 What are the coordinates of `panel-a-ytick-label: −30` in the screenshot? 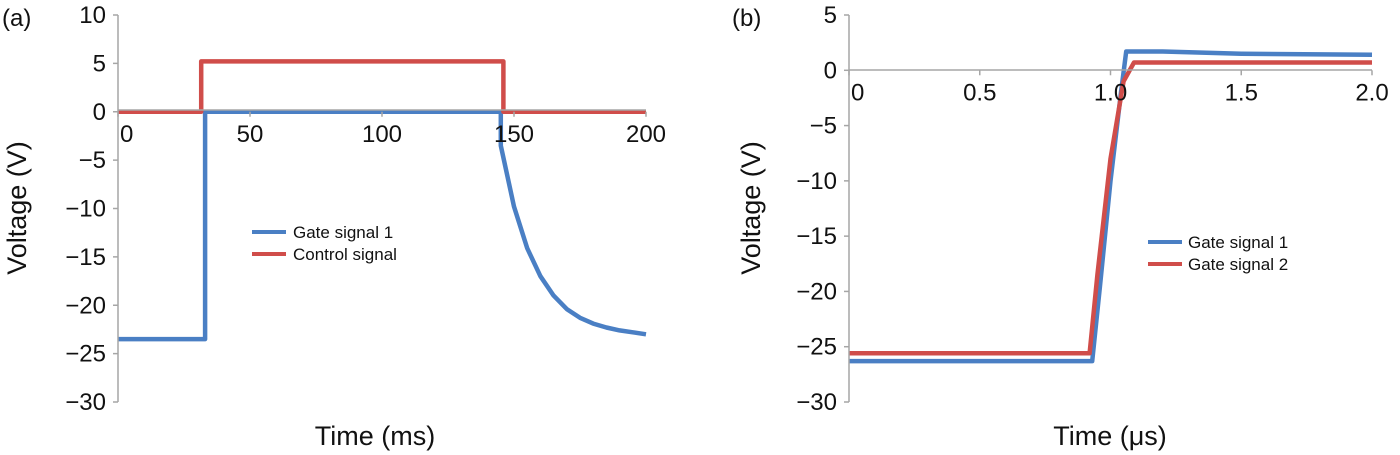 It's located at (85, 402).